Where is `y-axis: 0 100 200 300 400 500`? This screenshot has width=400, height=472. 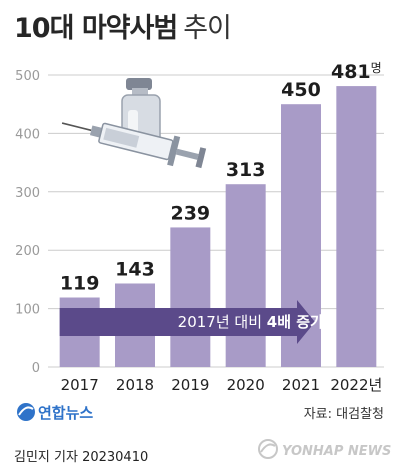 y-axis: 0 100 200 300 400 500 is located at coordinates (27, 222).